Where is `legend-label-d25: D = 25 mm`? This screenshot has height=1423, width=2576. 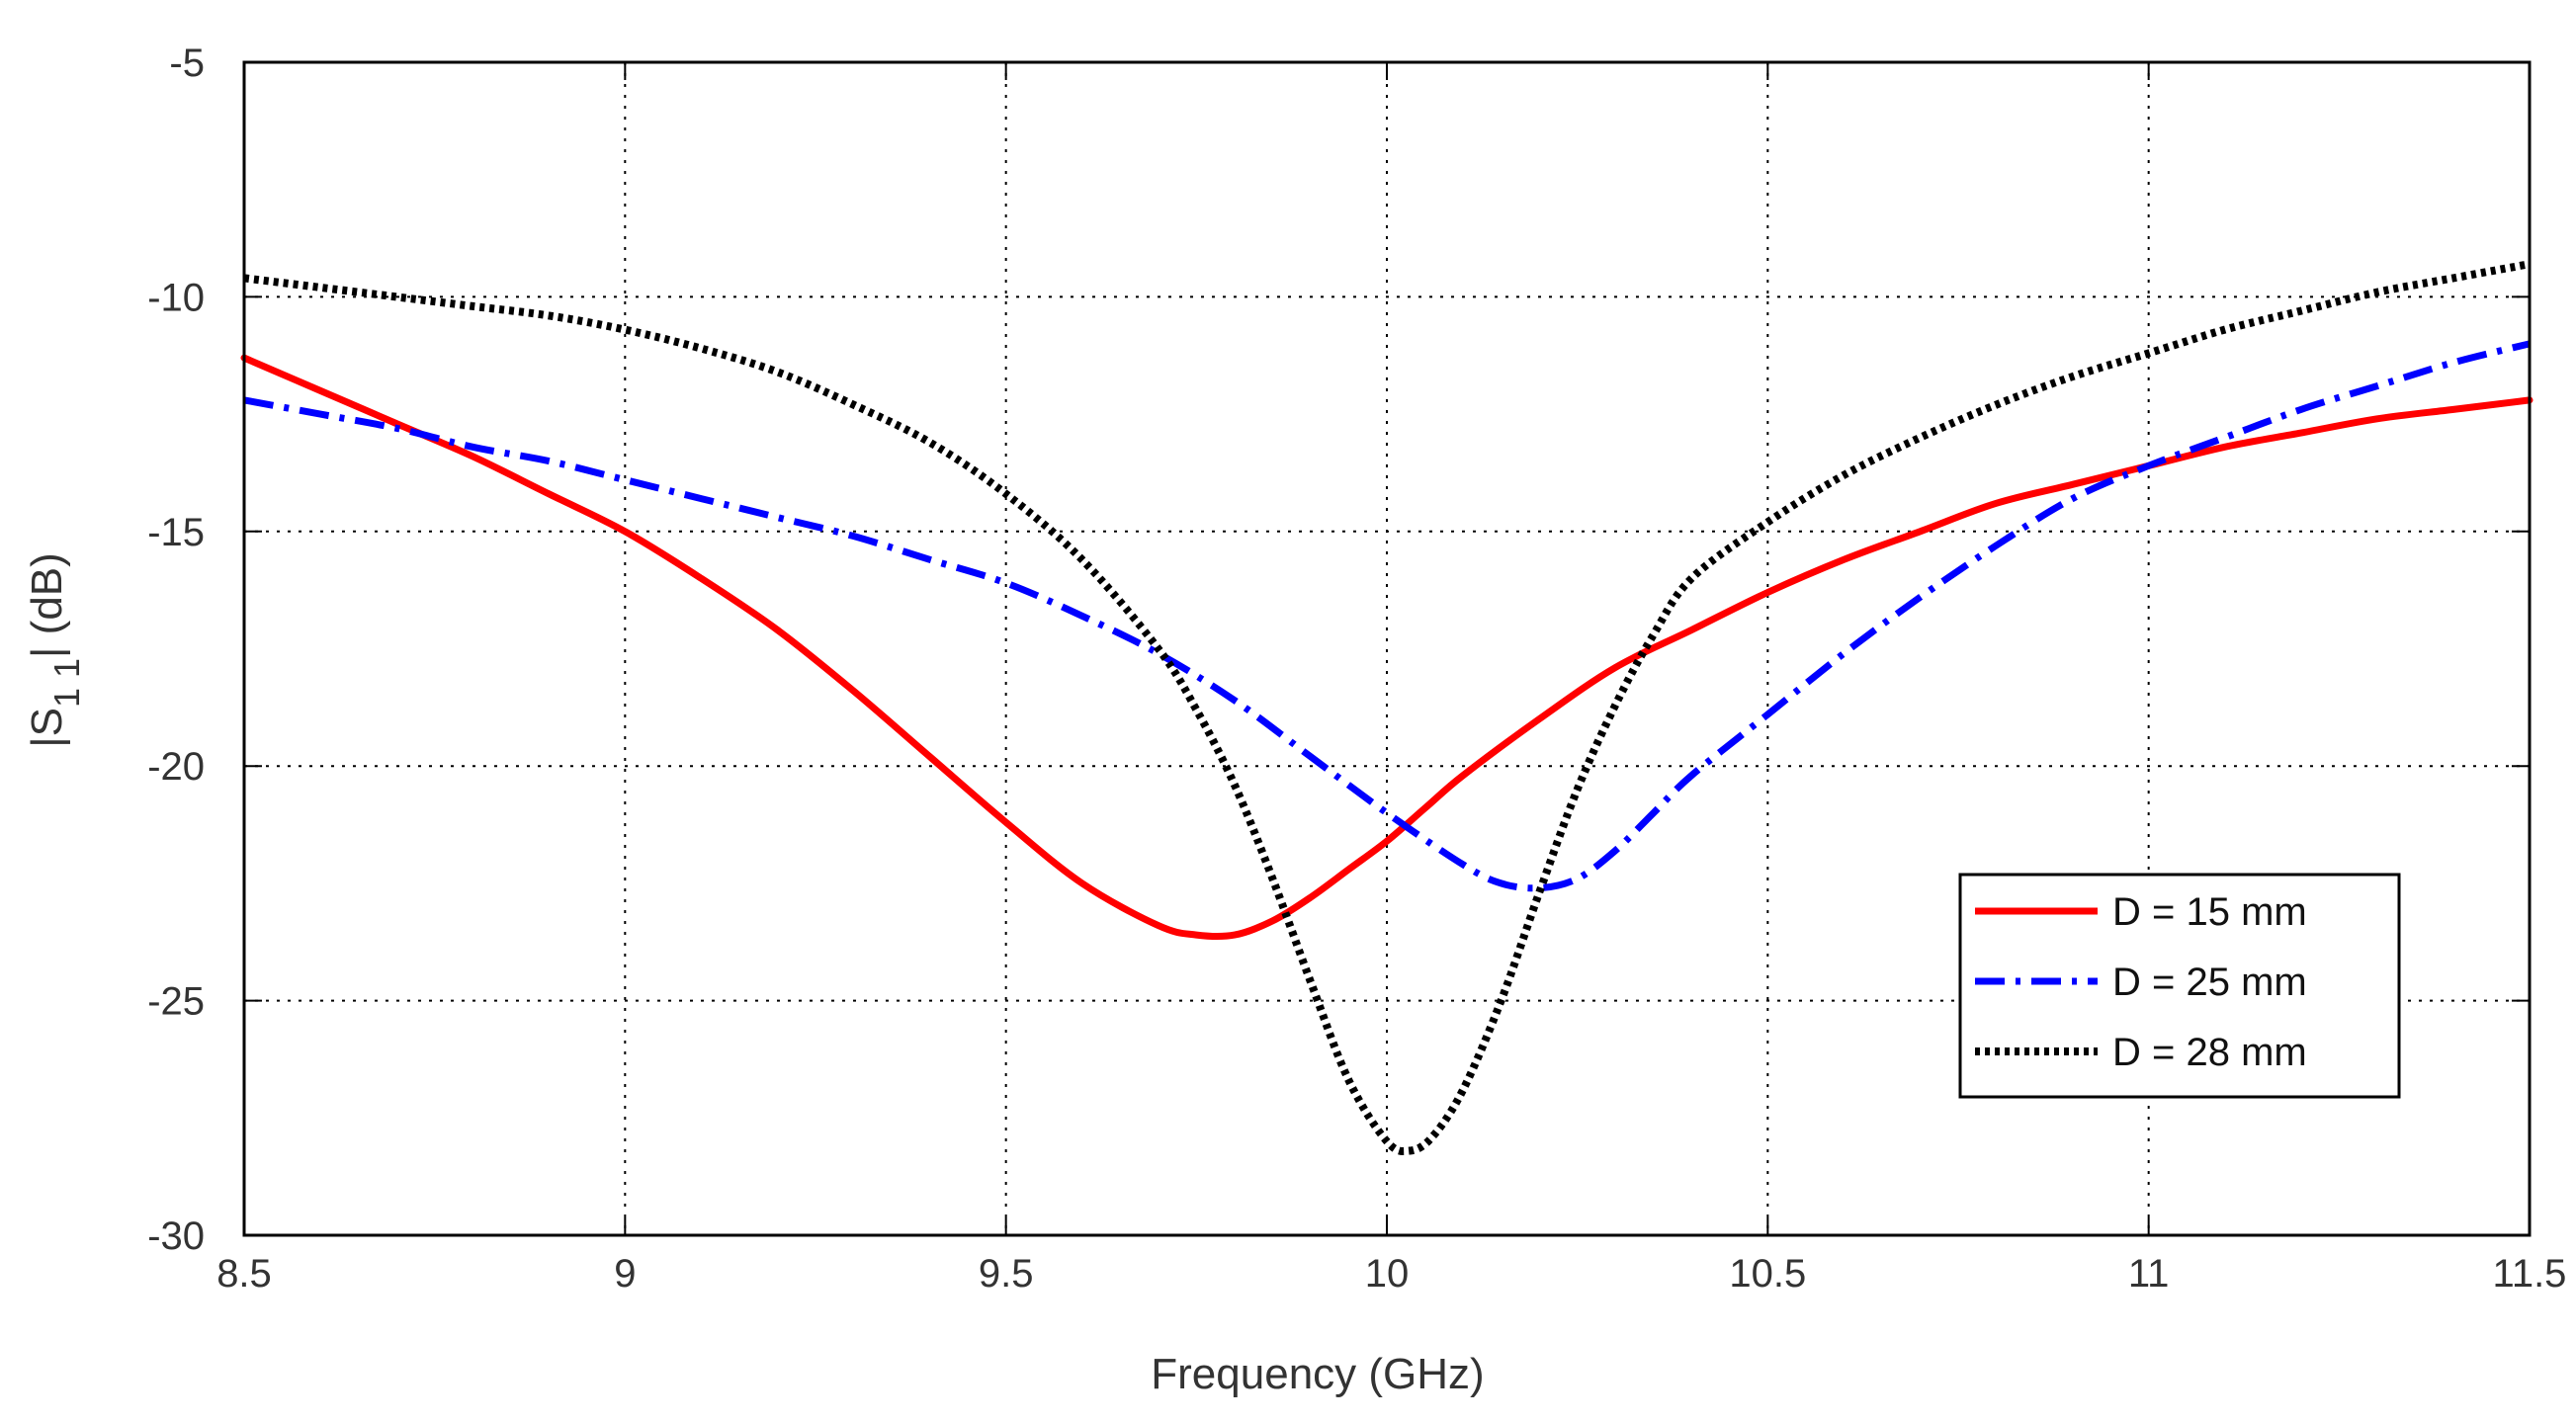
legend-label-d25: D = 25 mm is located at coordinates (2209, 982).